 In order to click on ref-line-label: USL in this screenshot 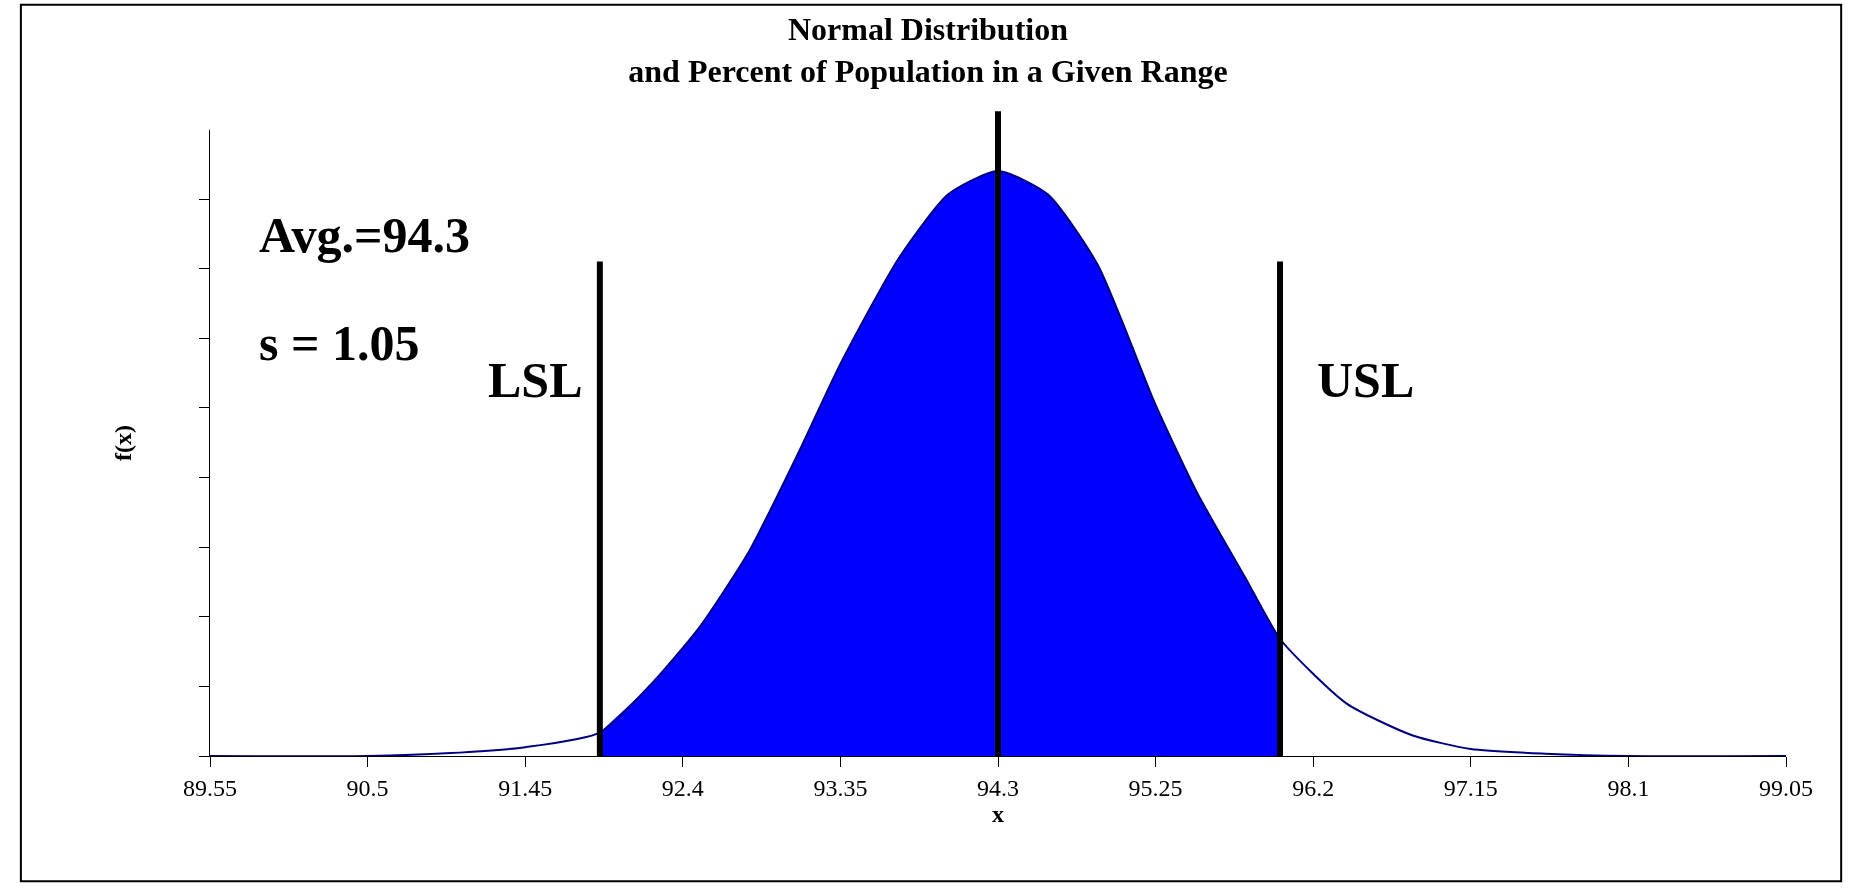, I will do `click(1366, 380)`.